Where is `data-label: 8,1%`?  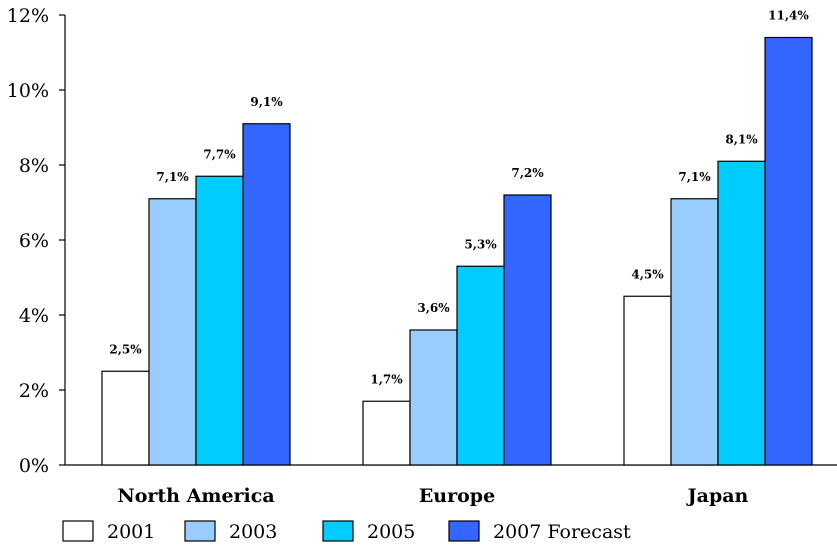 data-label: 8,1% is located at coordinates (741, 139).